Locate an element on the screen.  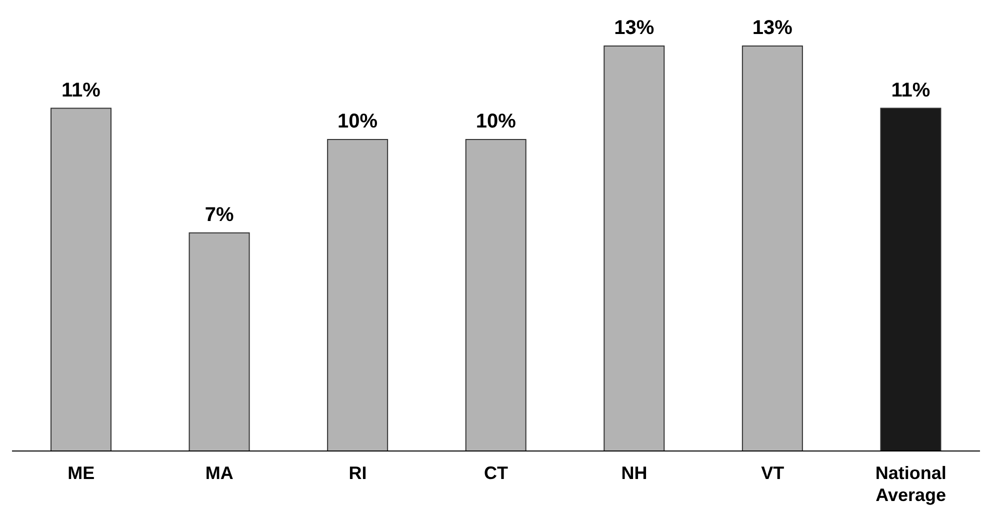
x-tick-label: RI is located at coordinates (357, 473).